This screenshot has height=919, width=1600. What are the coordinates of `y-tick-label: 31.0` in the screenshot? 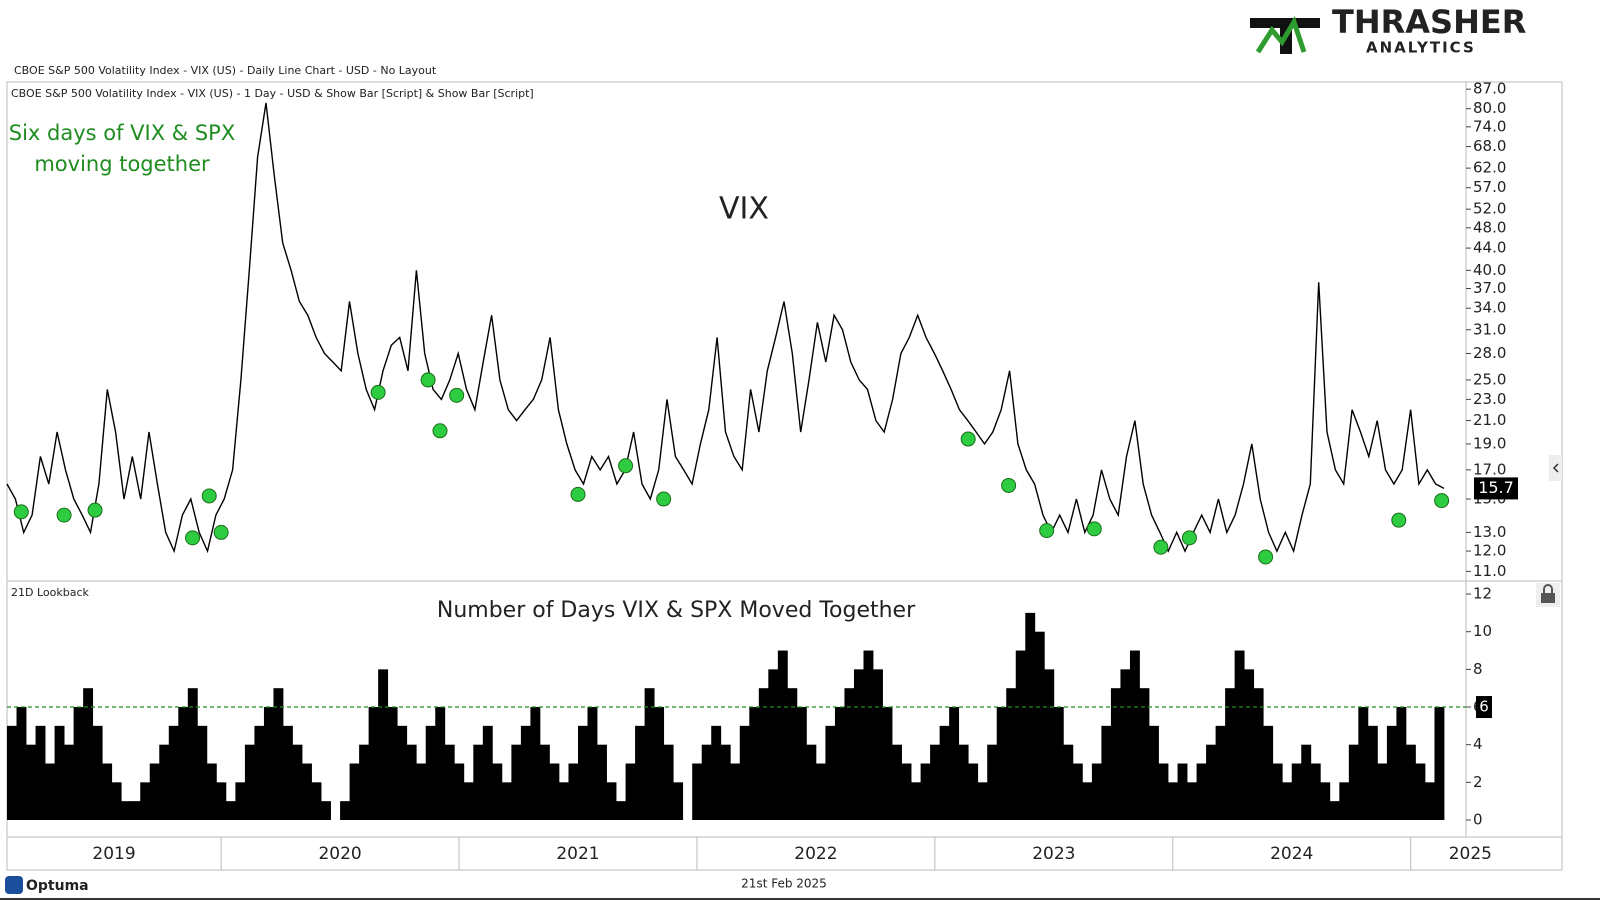 It's located at (1489, 329).